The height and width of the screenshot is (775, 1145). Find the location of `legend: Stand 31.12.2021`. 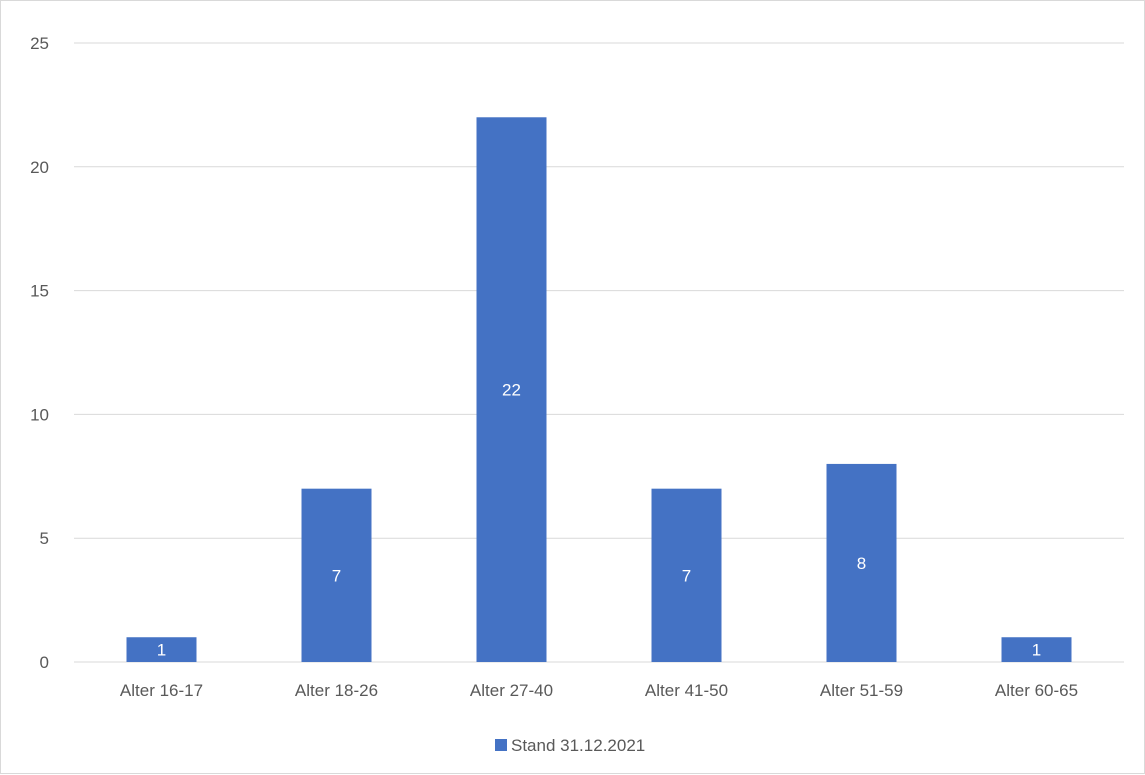

legend: Stand 31.12.2021 is located at coordinates (570, 745).